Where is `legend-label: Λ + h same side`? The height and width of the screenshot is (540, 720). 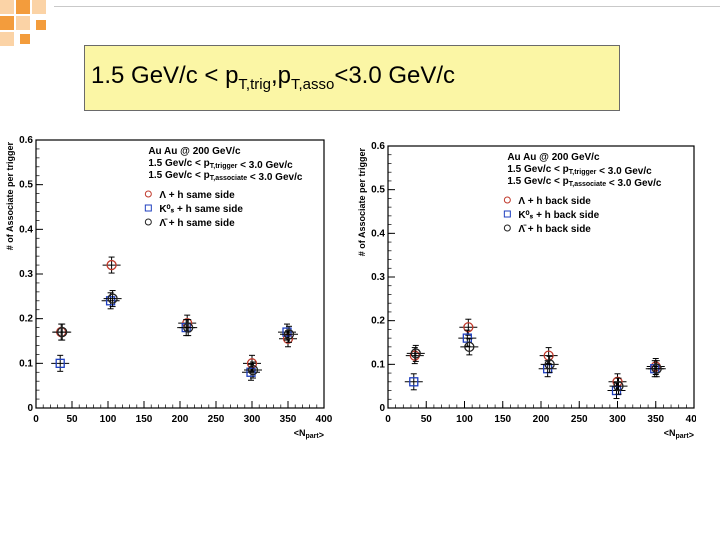
legend-label: Λ + h same side is located at coordinates (197, 195).